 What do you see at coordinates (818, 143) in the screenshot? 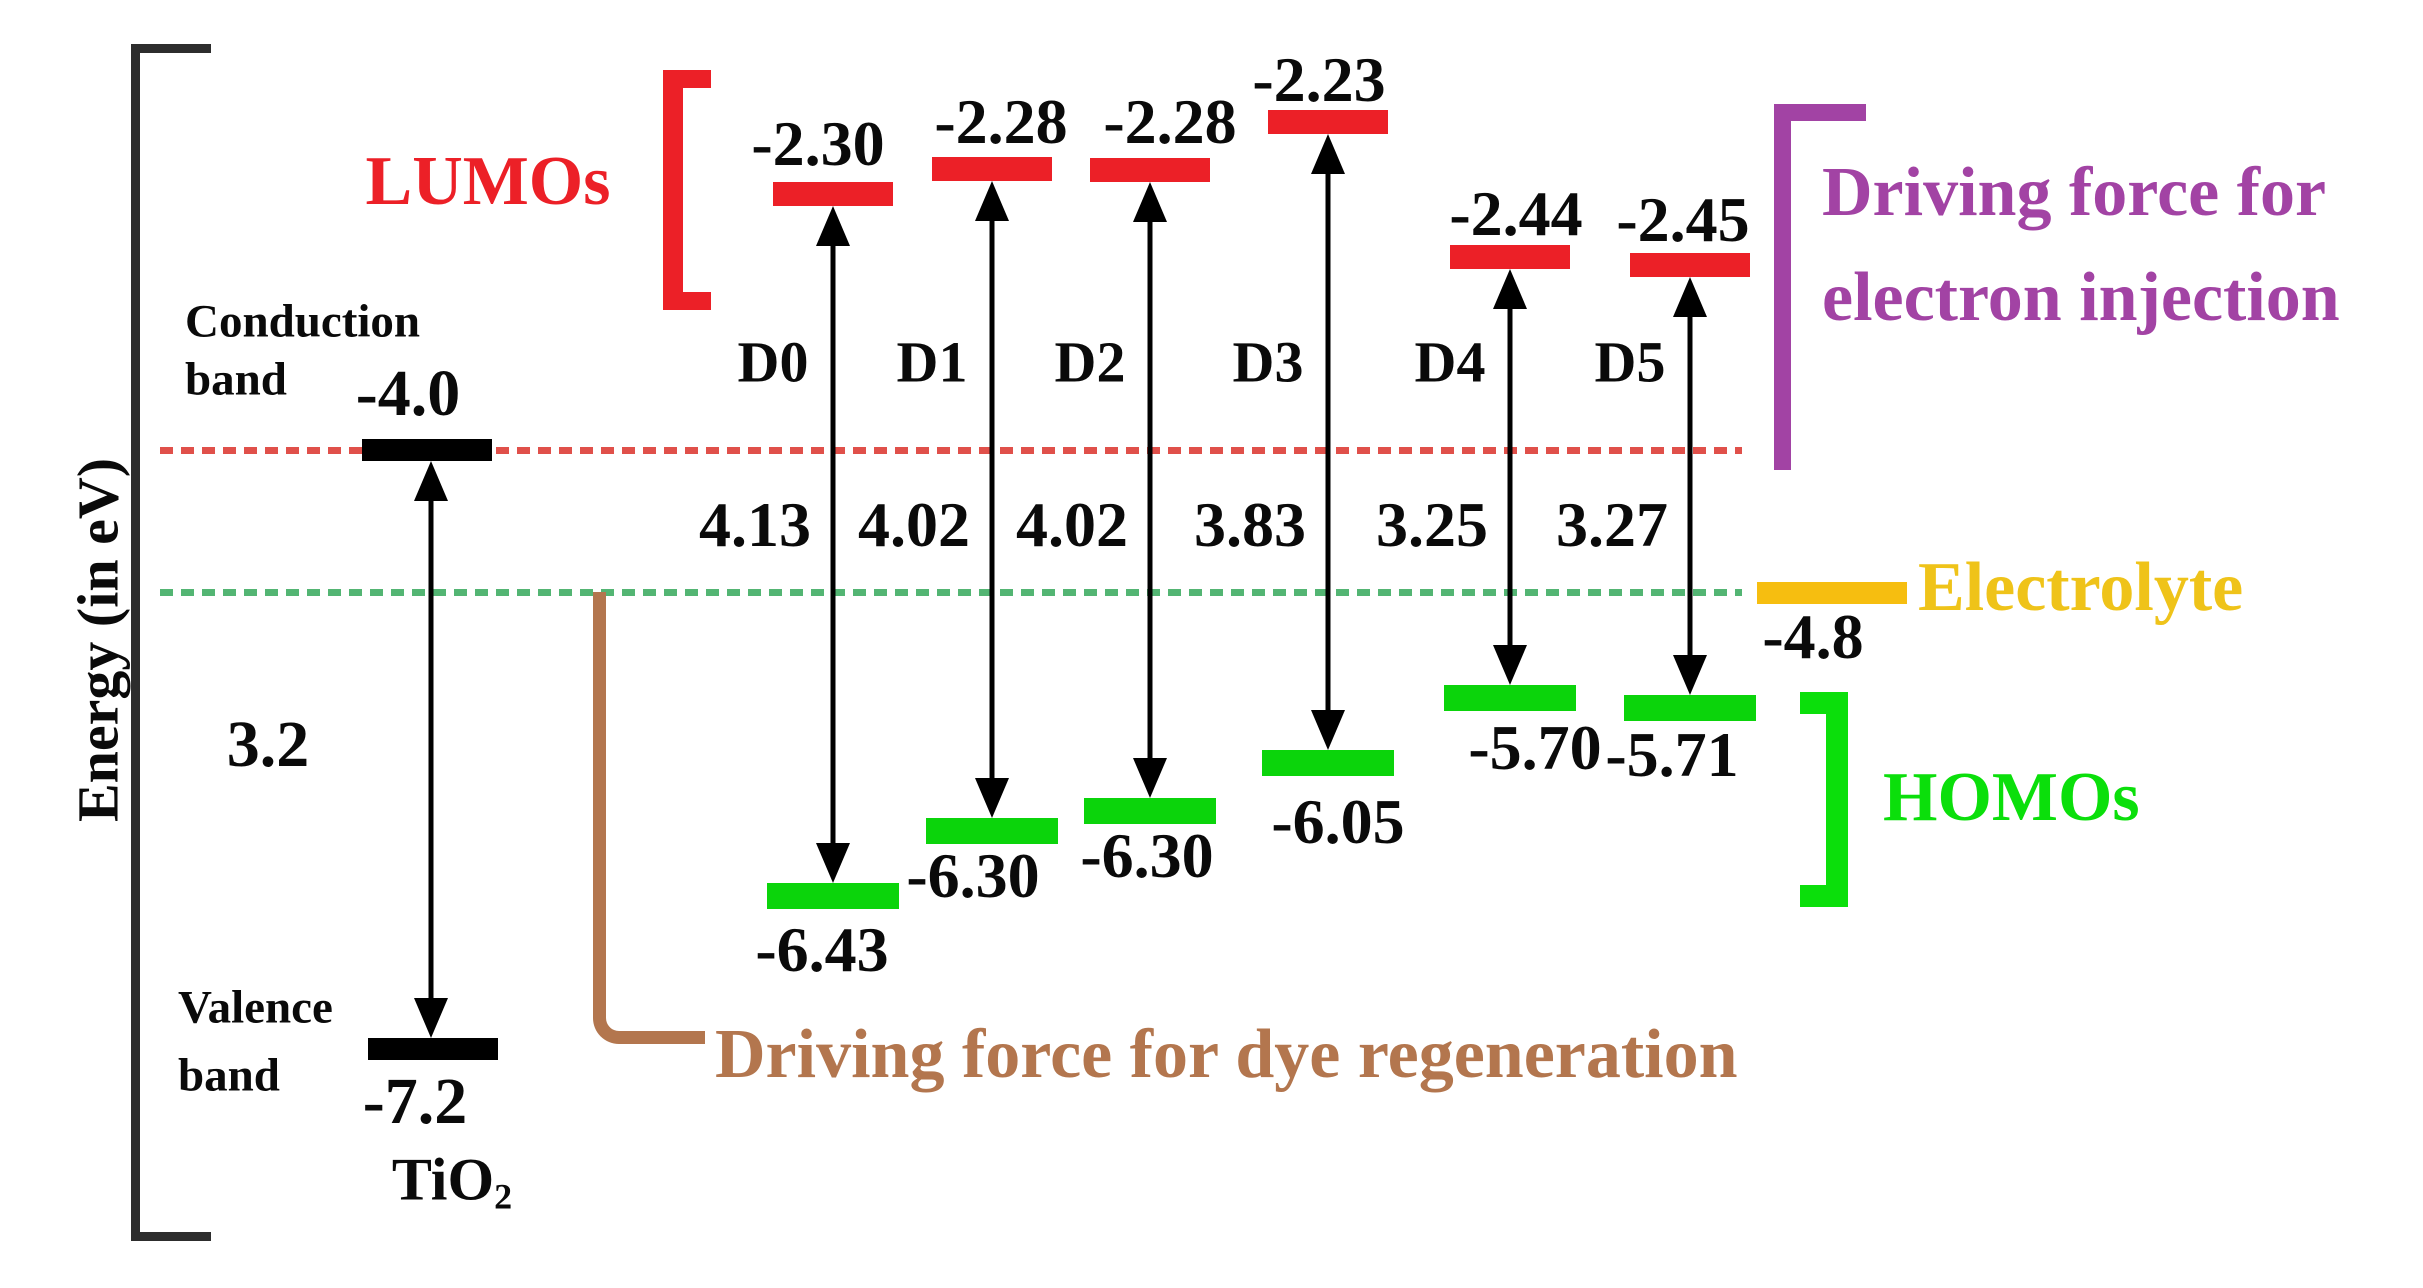
I see `lumo-value-D0: -2.30` at bounding box center [818, 143].